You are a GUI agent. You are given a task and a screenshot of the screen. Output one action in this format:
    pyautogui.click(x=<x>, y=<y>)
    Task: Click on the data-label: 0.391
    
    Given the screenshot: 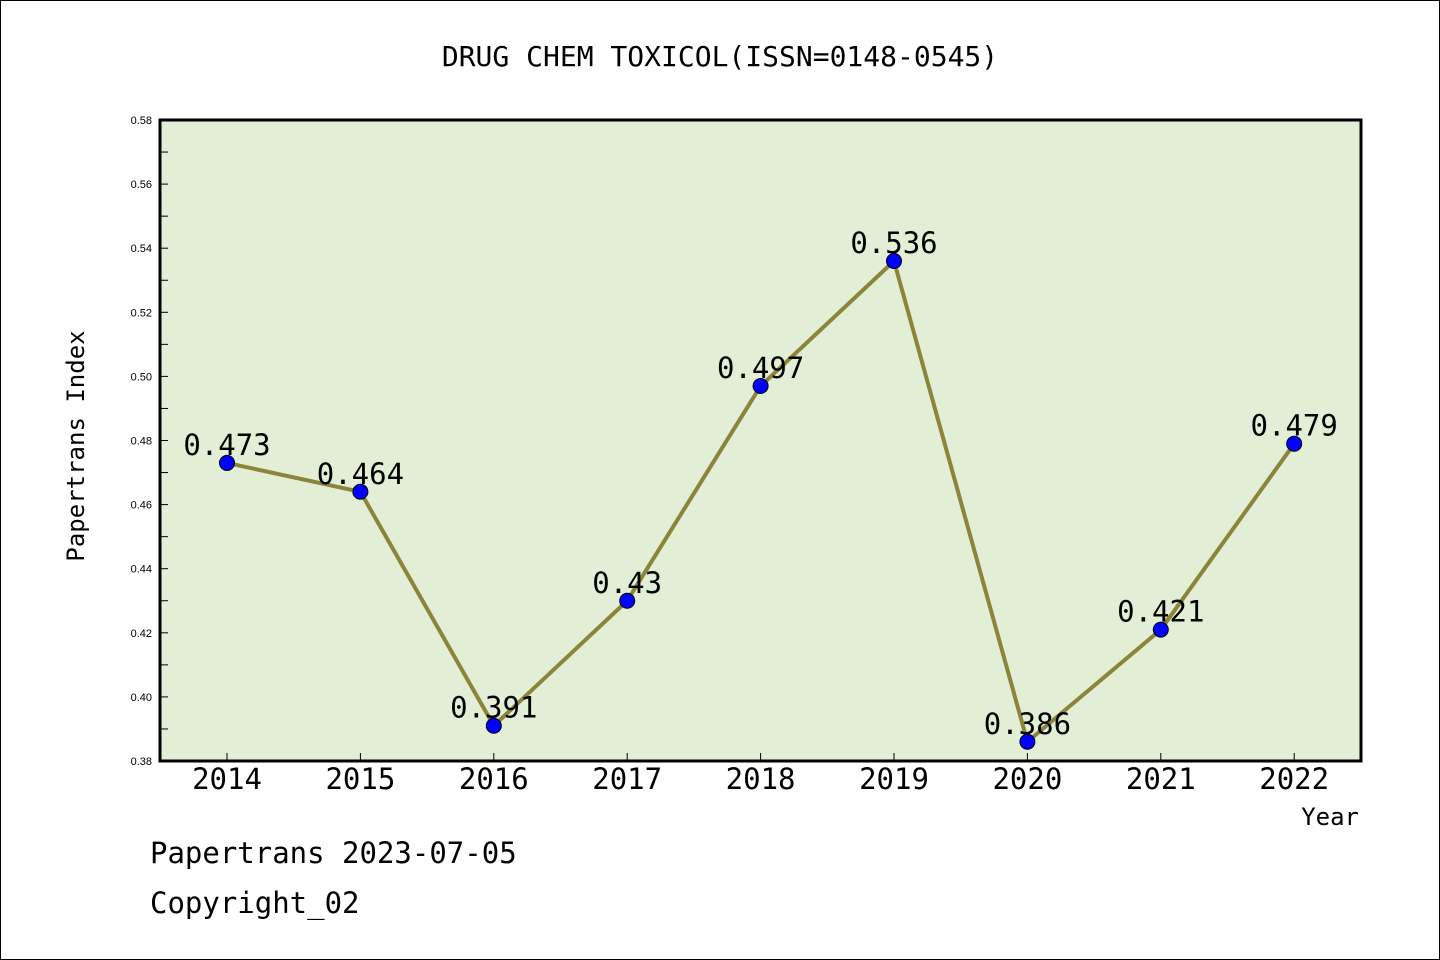 What is the action you would take?
    pyautogui.click(x=493, y=708)
    